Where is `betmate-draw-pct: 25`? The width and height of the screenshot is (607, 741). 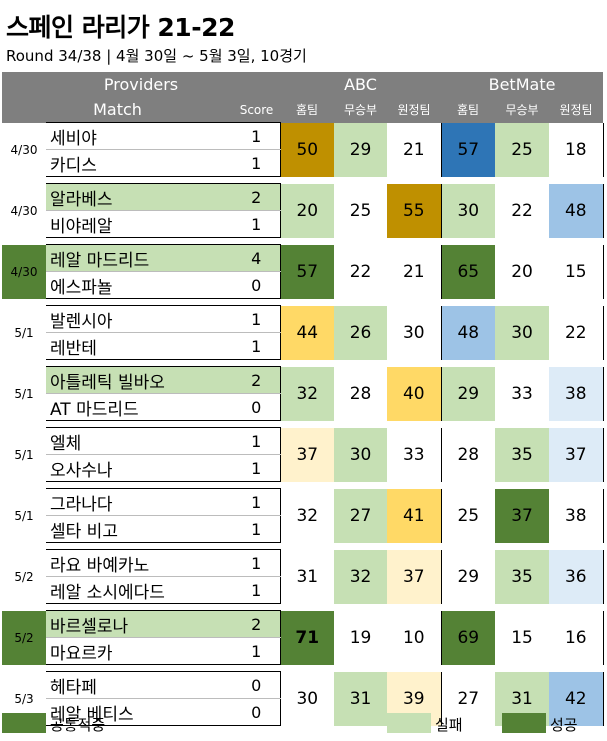 betmate-draw-pct: 25 is located at coordinates (522, 149).